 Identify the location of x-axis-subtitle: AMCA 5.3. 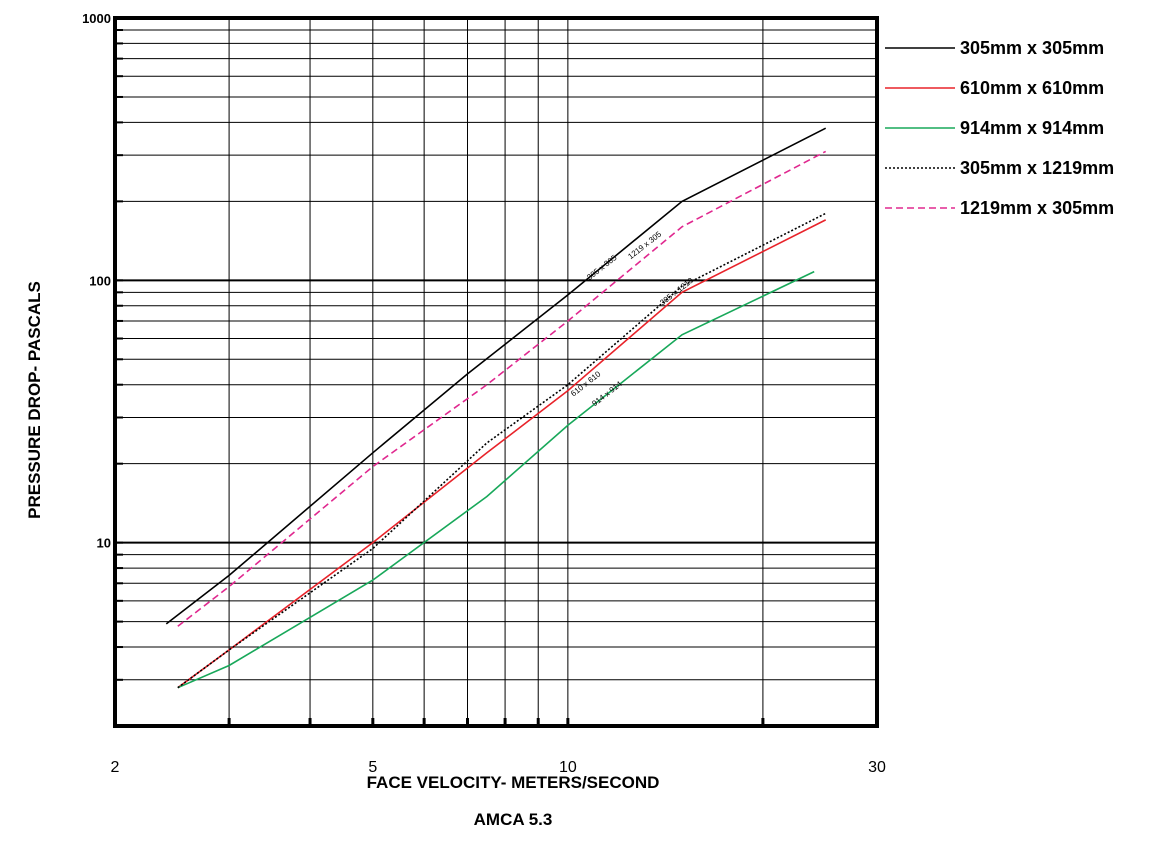
(513, 819).